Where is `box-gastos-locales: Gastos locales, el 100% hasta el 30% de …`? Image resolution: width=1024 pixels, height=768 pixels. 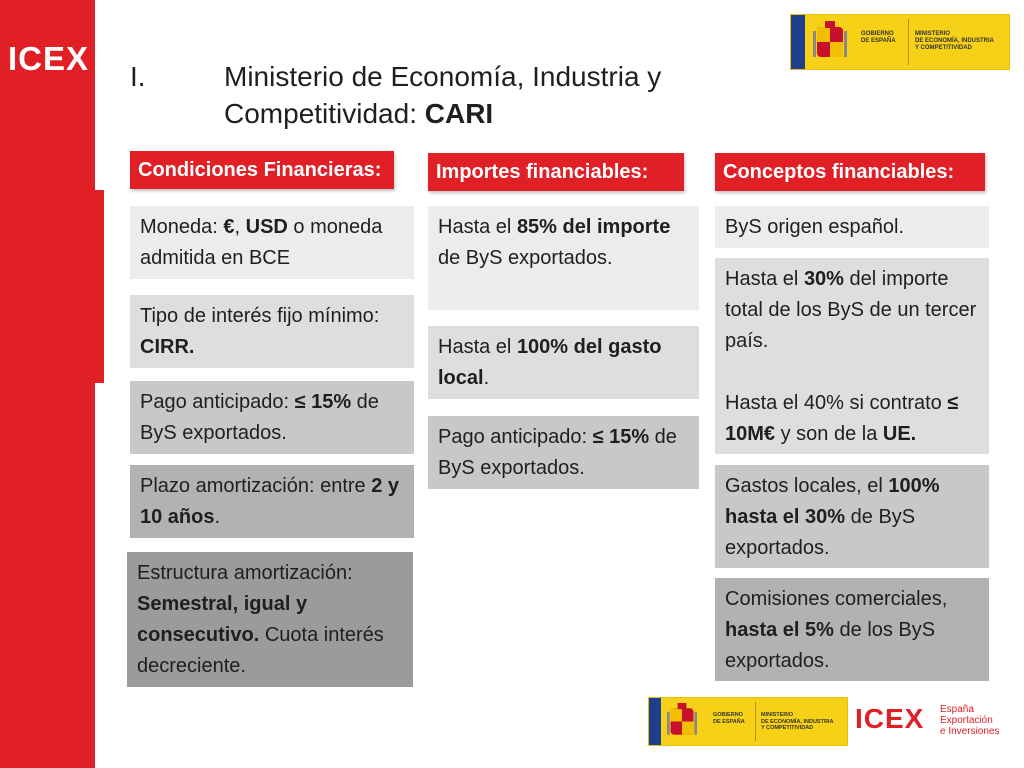 box-gastos-locales: Gastos locales, el 100% hasta el 30% de … is located at coordinates (852, 516).